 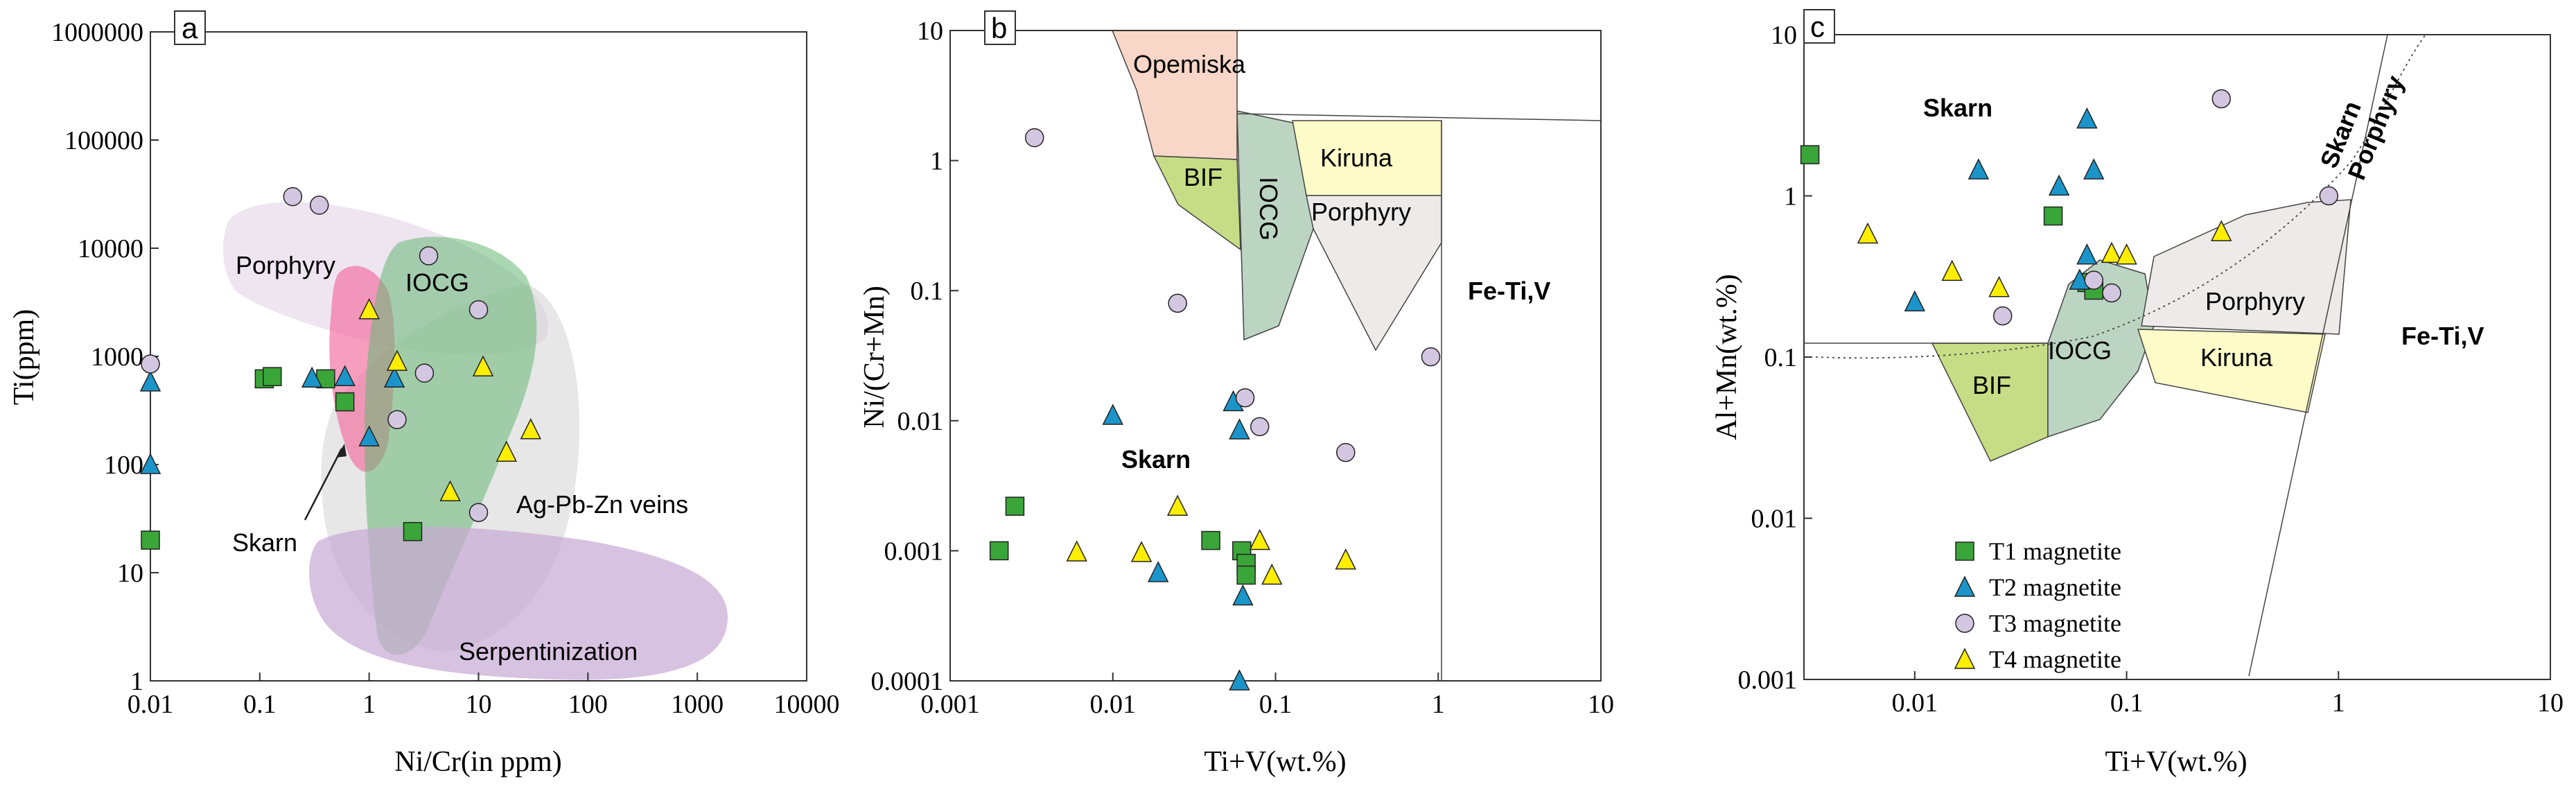 What do you see at coordinates (602, 504) in the screenshot?
I see `field-label-agpbzn-a: Ag-Pb-Zn veins` at bounding box center [602, 504].